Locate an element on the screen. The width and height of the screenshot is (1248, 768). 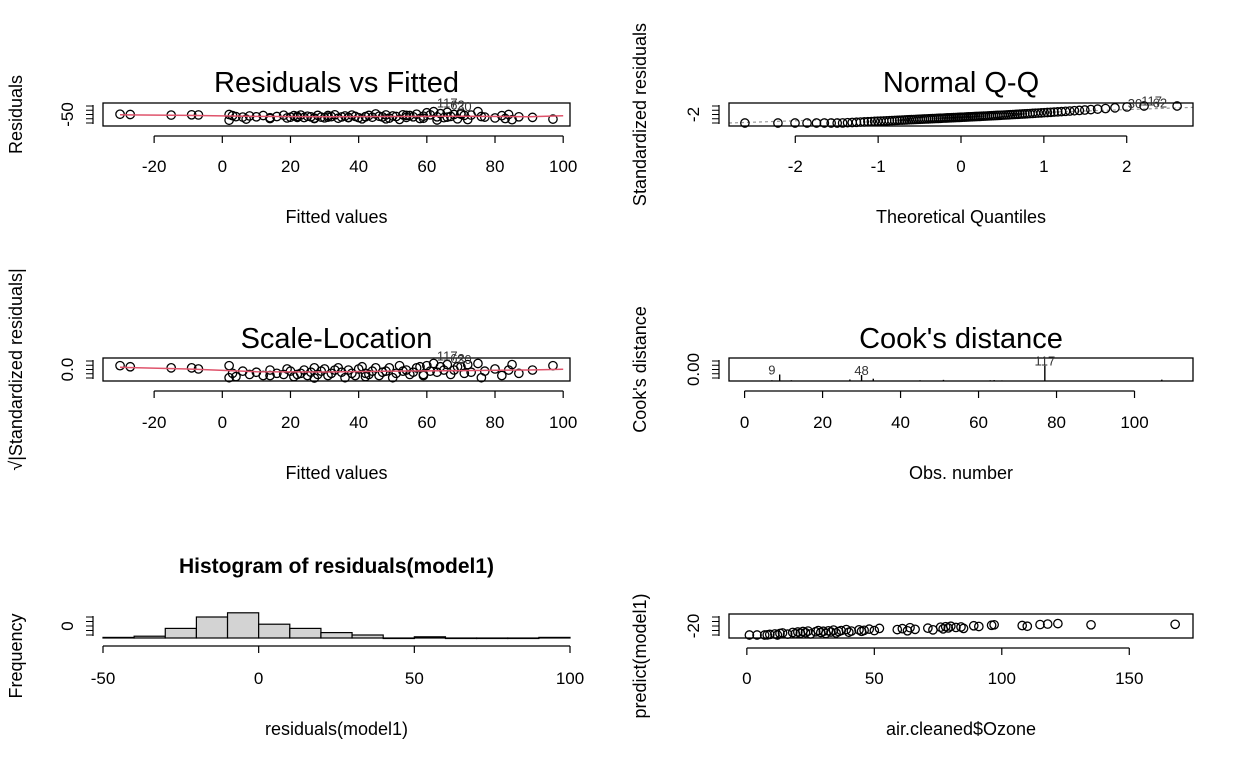
chart-title: Histogram of residuals(model1) is located at coordinates (336, 566).